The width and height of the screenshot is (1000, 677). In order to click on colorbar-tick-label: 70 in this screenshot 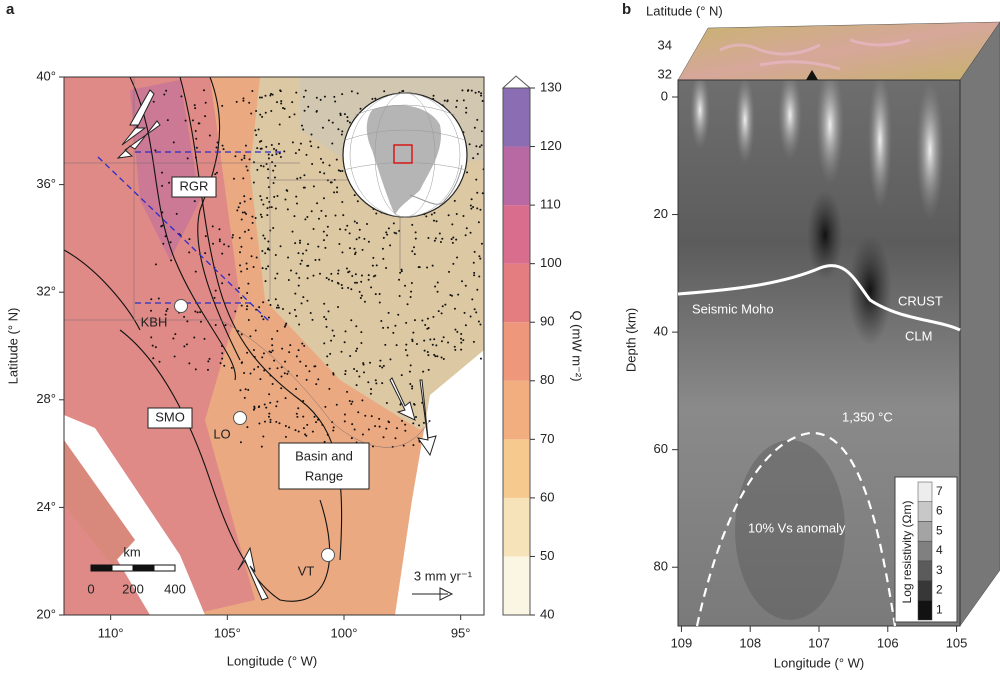, I will do `click(547, 438)`.